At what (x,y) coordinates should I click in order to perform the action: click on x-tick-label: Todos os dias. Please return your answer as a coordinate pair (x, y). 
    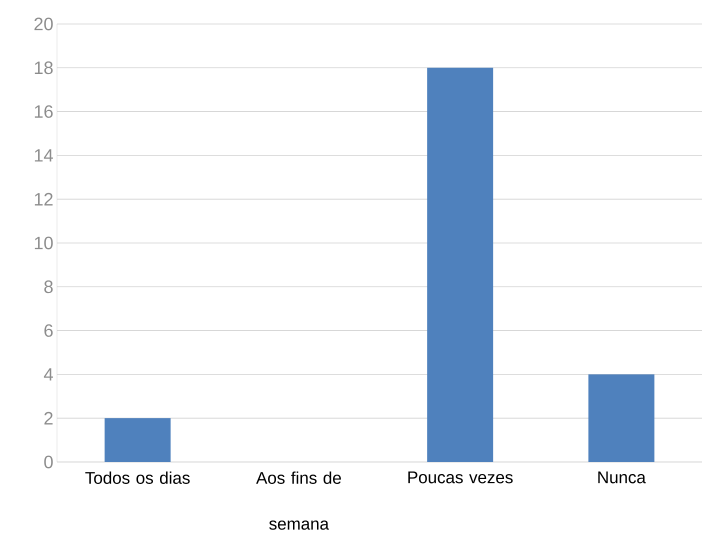
    Looking at the image, I should click on (137, 478).